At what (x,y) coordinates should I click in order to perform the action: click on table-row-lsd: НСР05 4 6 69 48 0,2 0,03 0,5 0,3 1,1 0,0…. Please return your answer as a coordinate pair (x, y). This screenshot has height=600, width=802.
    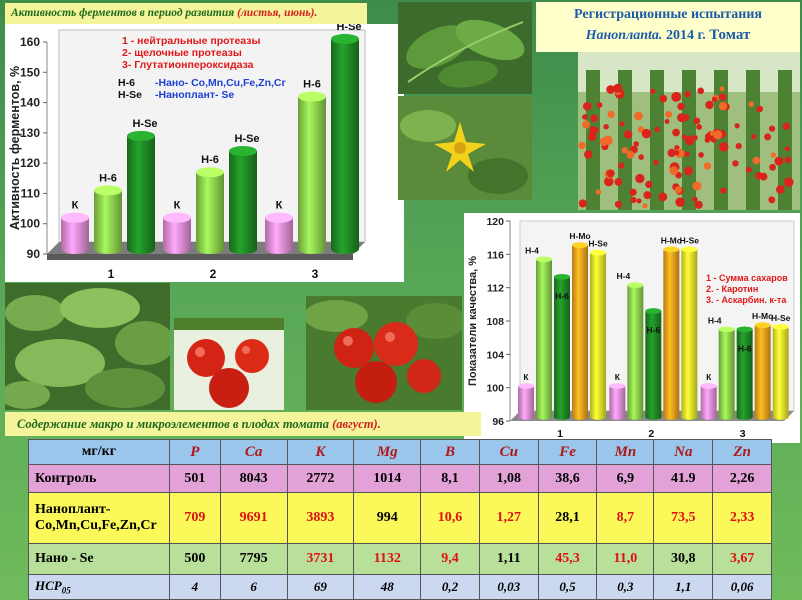
    Looking at the image, I should click on (400, 587).